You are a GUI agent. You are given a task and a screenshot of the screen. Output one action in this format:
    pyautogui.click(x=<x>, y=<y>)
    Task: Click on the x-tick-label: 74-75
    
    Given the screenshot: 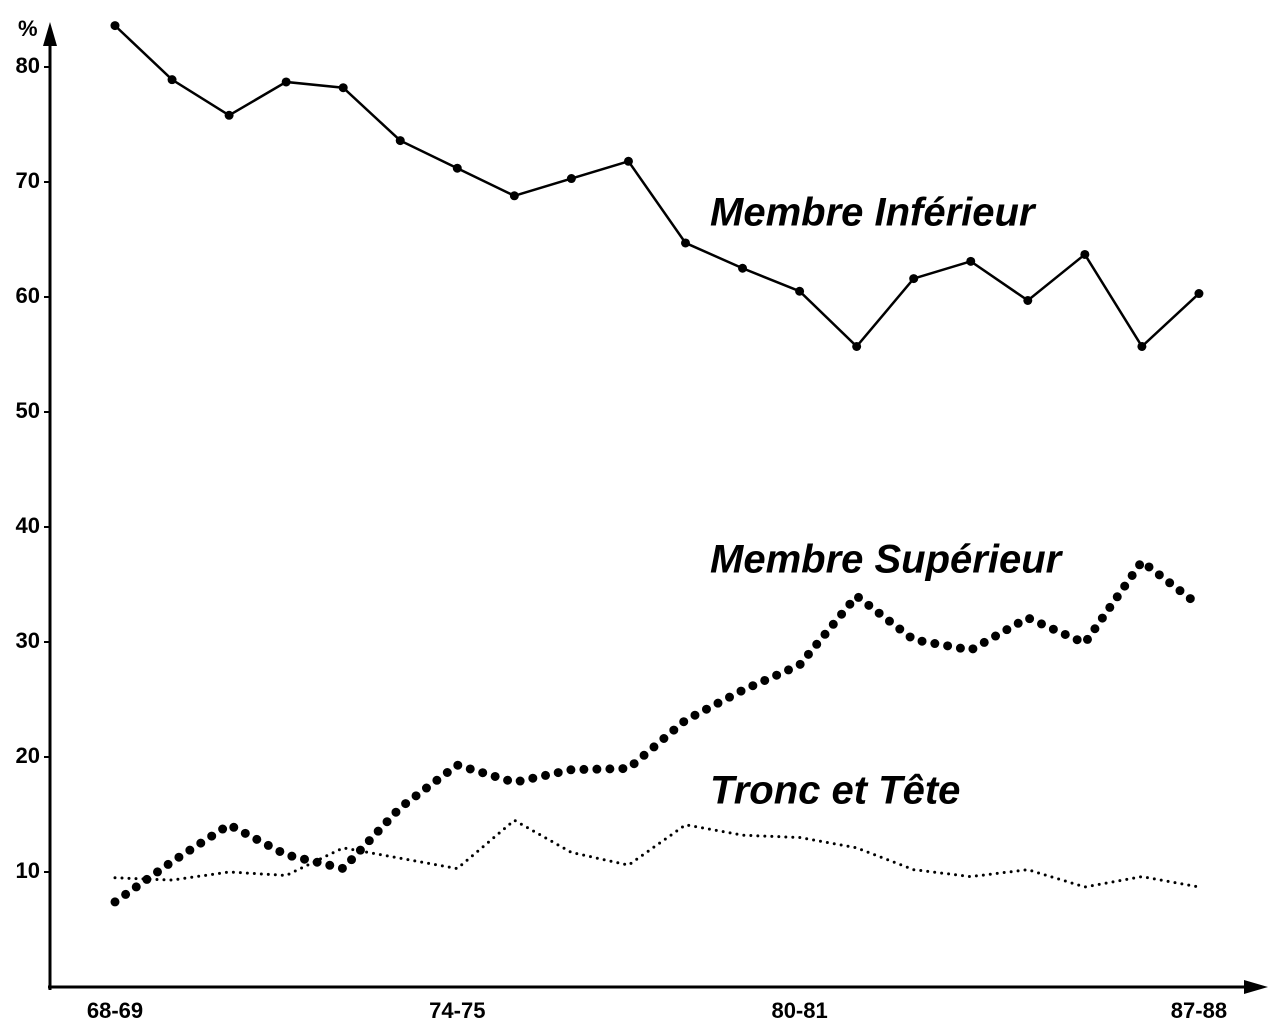 What is the action you would take?
    pyautogui.click(x=457, y=1010)
    